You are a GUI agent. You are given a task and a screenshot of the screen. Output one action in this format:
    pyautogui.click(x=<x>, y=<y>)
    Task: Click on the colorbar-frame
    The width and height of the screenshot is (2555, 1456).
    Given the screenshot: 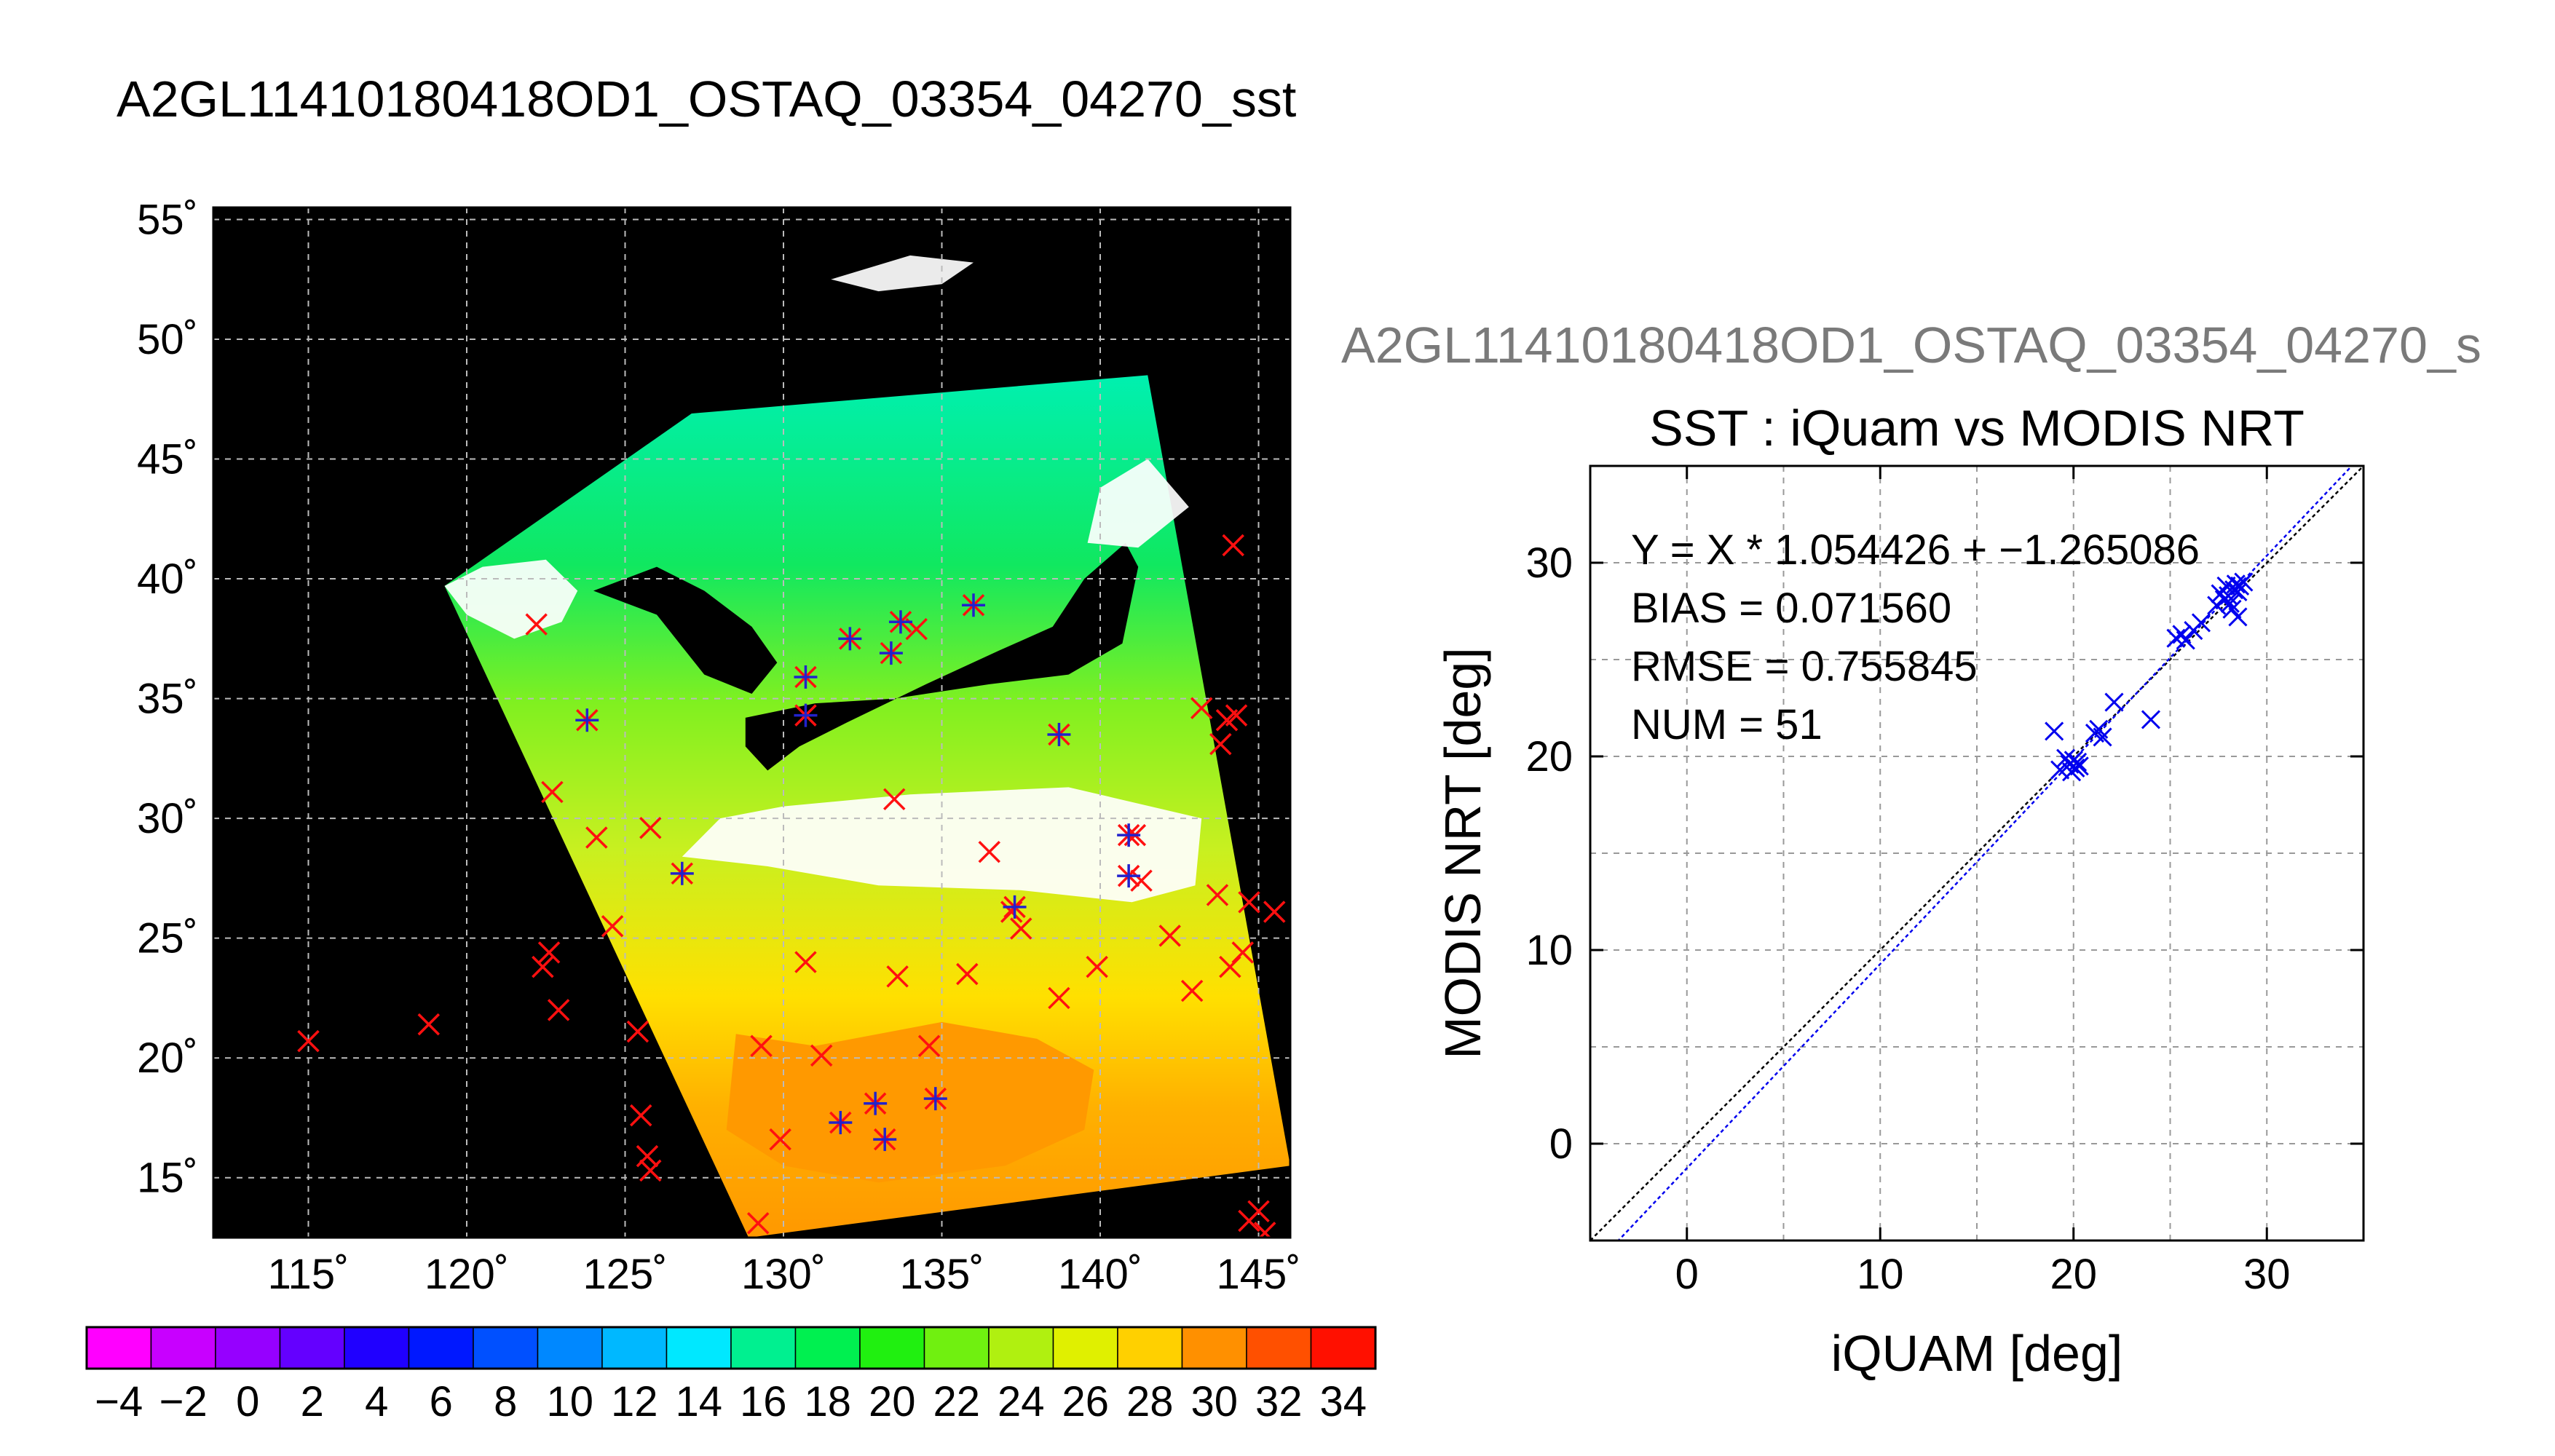 What is the action you would take?
    pyautogui.click(x=731, y=1348)
    